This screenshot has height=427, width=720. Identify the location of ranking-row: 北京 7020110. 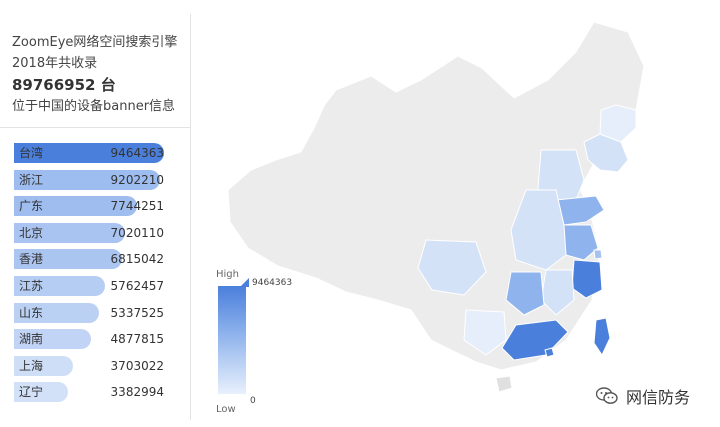
(102, 234).